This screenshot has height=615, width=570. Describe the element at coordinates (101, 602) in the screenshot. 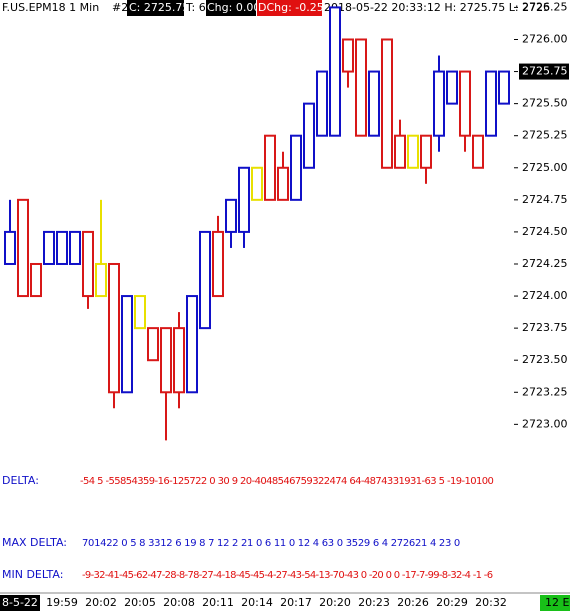

I see `x-tick-label: 20:02` at that location.